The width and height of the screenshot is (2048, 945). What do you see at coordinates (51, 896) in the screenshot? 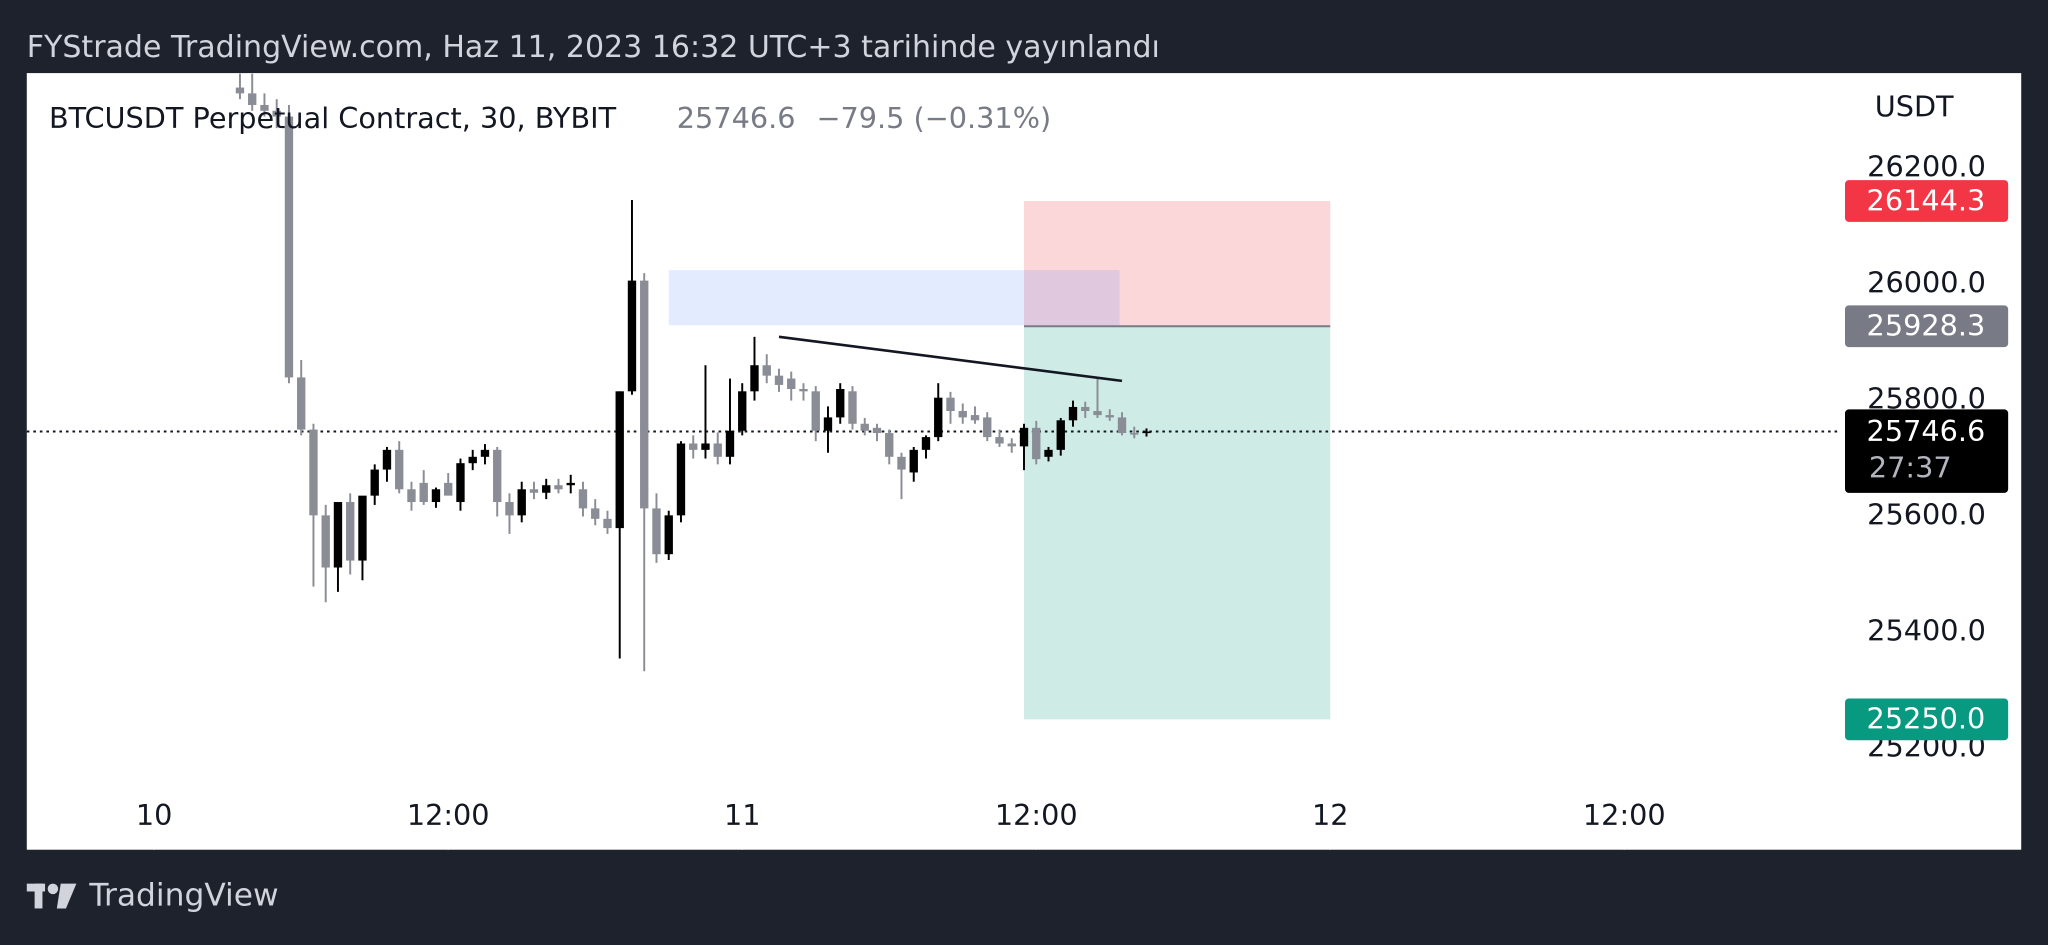
I see `logo` at bounding box center [51, 896].